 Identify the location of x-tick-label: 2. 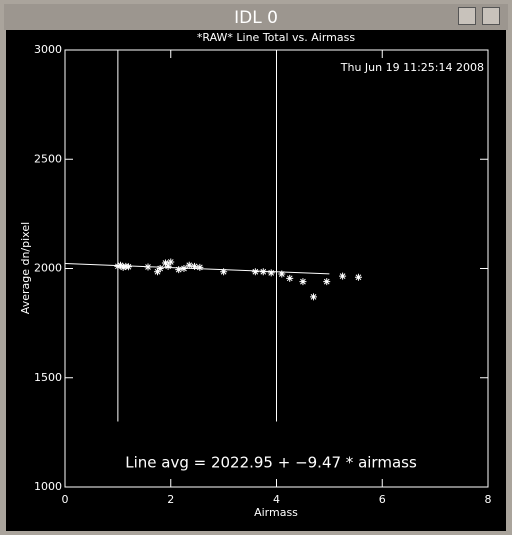
(170, 499).